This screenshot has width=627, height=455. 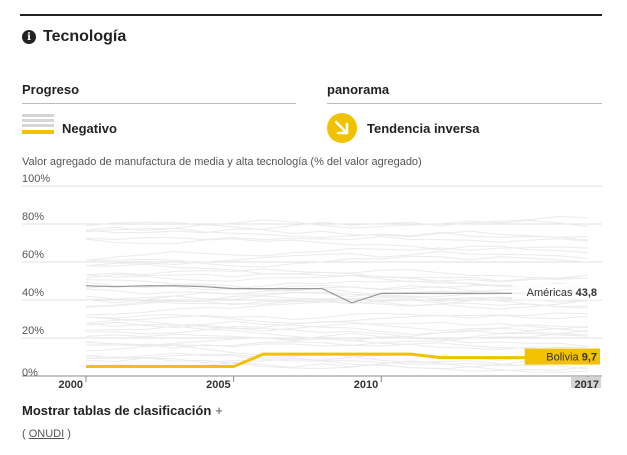 I want to click on x-tick-highlight, so click(x=586, y=382).